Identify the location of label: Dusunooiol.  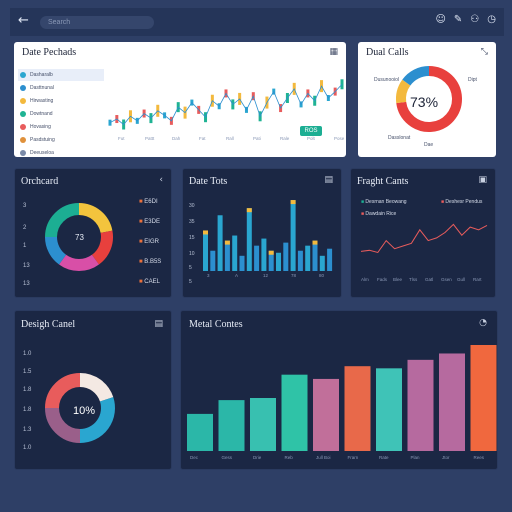
(387, 80).